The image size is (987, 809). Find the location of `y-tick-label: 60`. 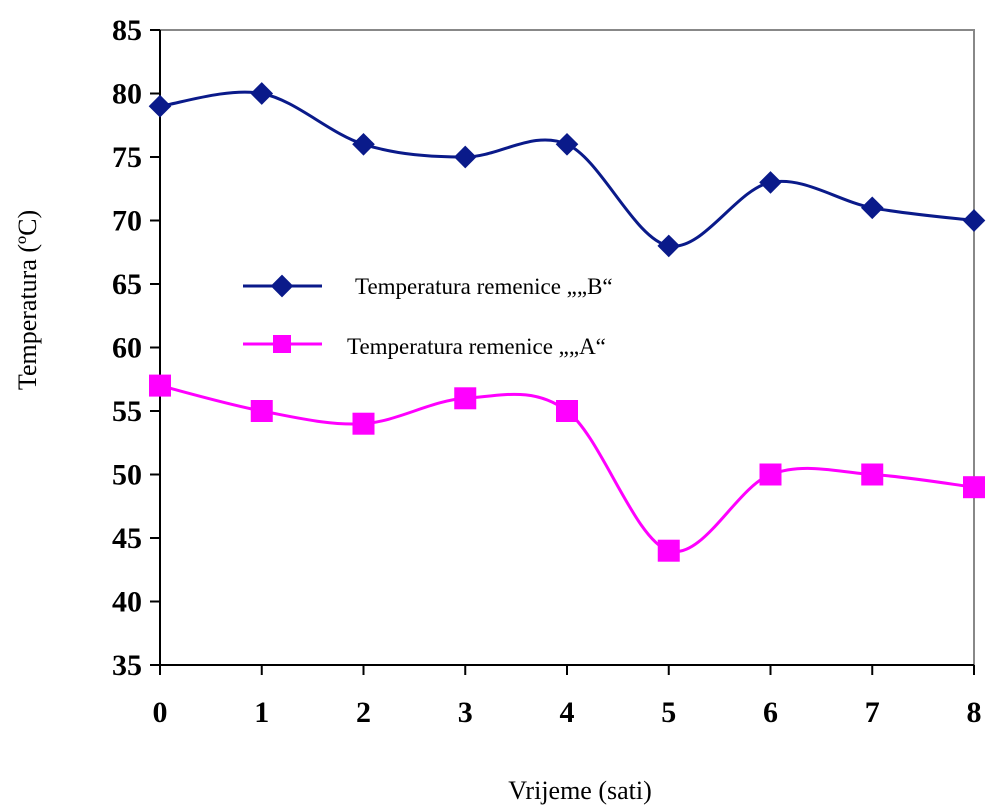

y-tick-label: 60 is located at coordinates (127, 348).